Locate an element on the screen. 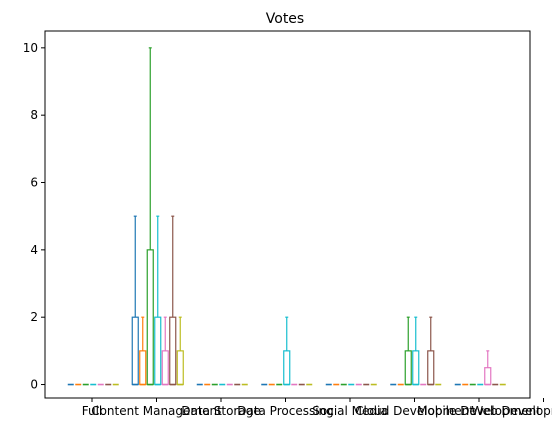  y-tick-label: 10 is located at coordinates (30, 48).